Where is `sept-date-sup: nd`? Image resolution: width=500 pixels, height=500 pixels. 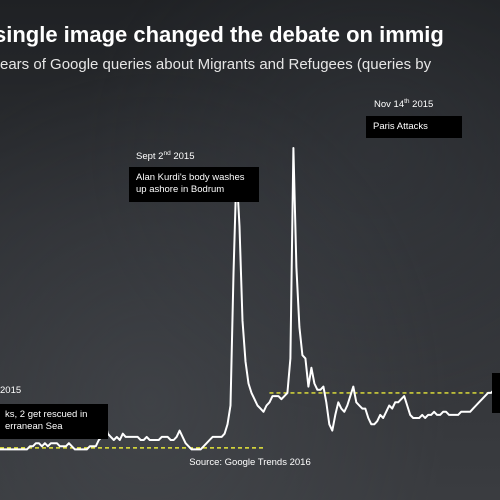
sept-date-sup: nd is located at coordinates (167, 153).